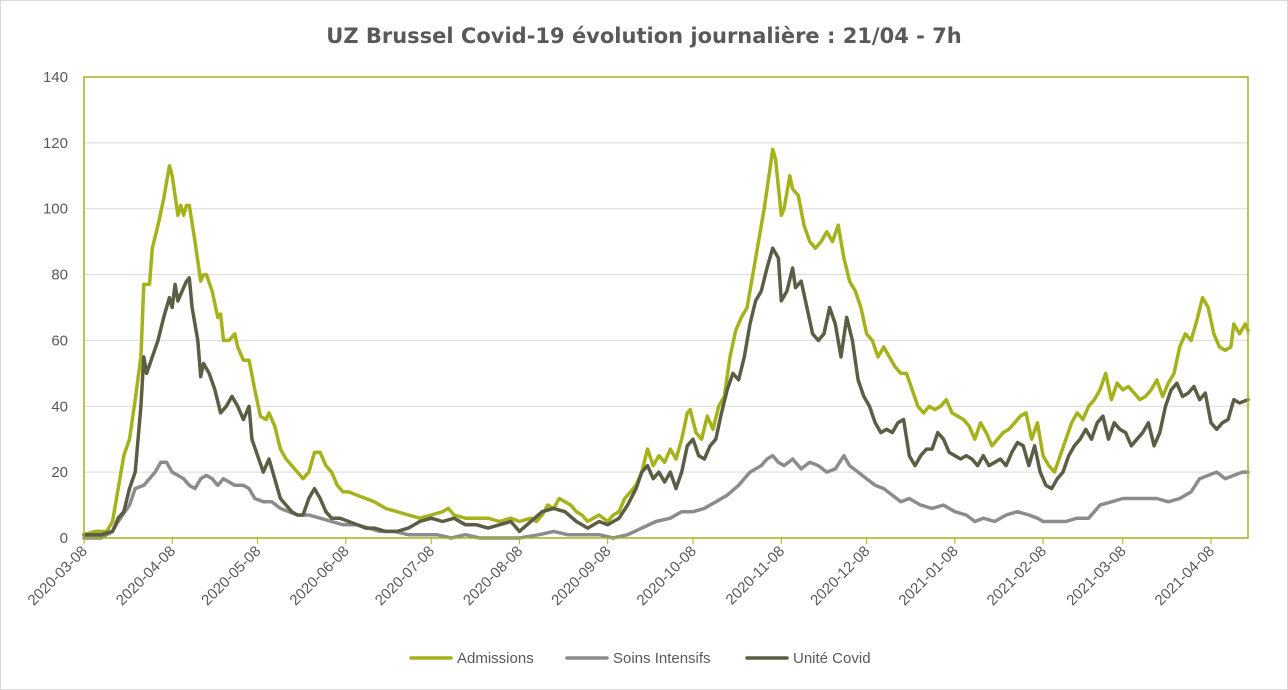 This screenshot has height=690, width=1288. What do you see at coordinates (55, 308) in the screenshot?
I see `y-axis-tick-labels: 0 20 40 60 80 100 120 140` at bounding box center [55, 308].